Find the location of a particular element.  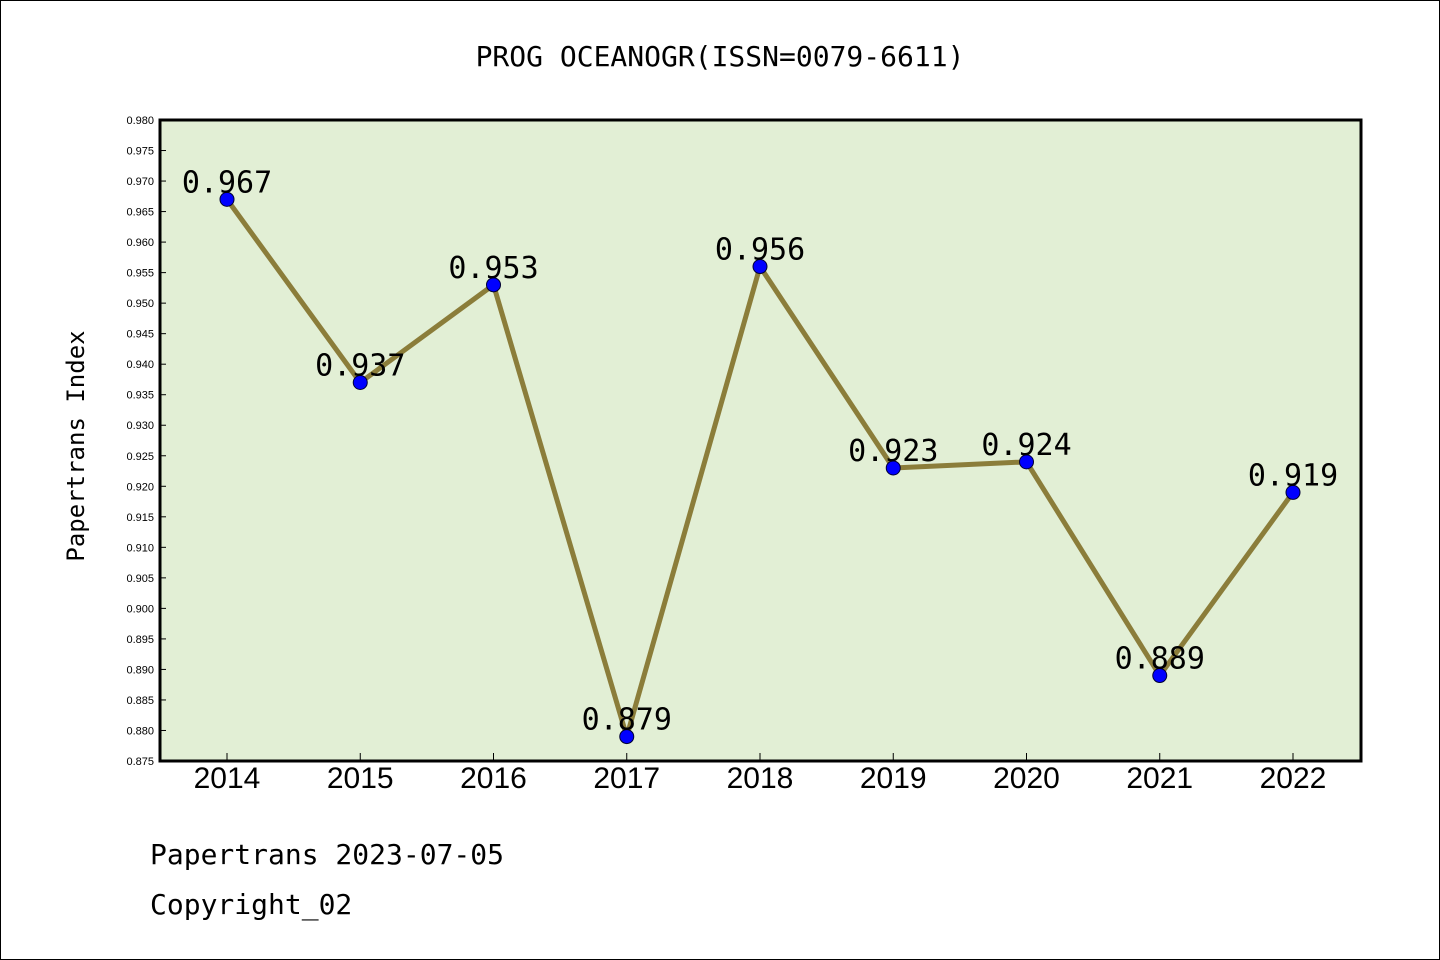

data-label: 0.924 is located at coordinates (1026, 445).